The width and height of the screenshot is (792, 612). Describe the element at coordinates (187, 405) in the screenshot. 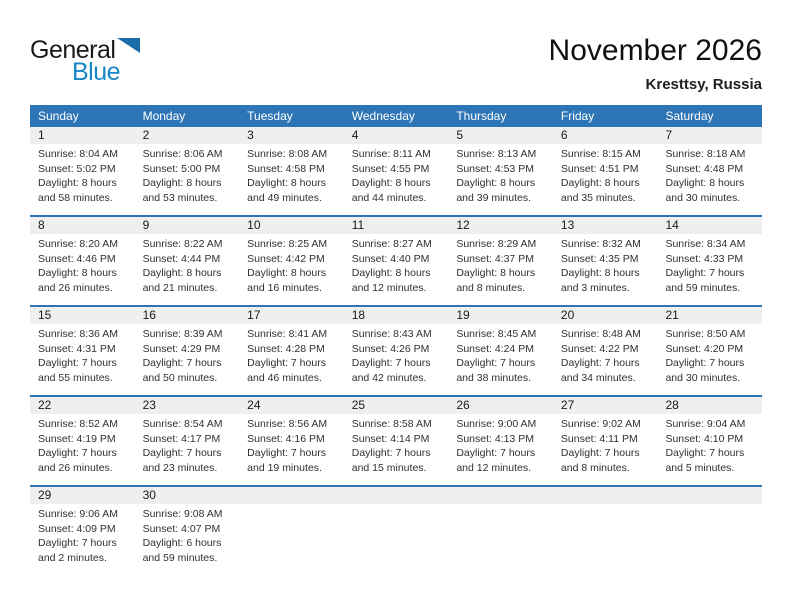

I see `day-number: 23` at that location.